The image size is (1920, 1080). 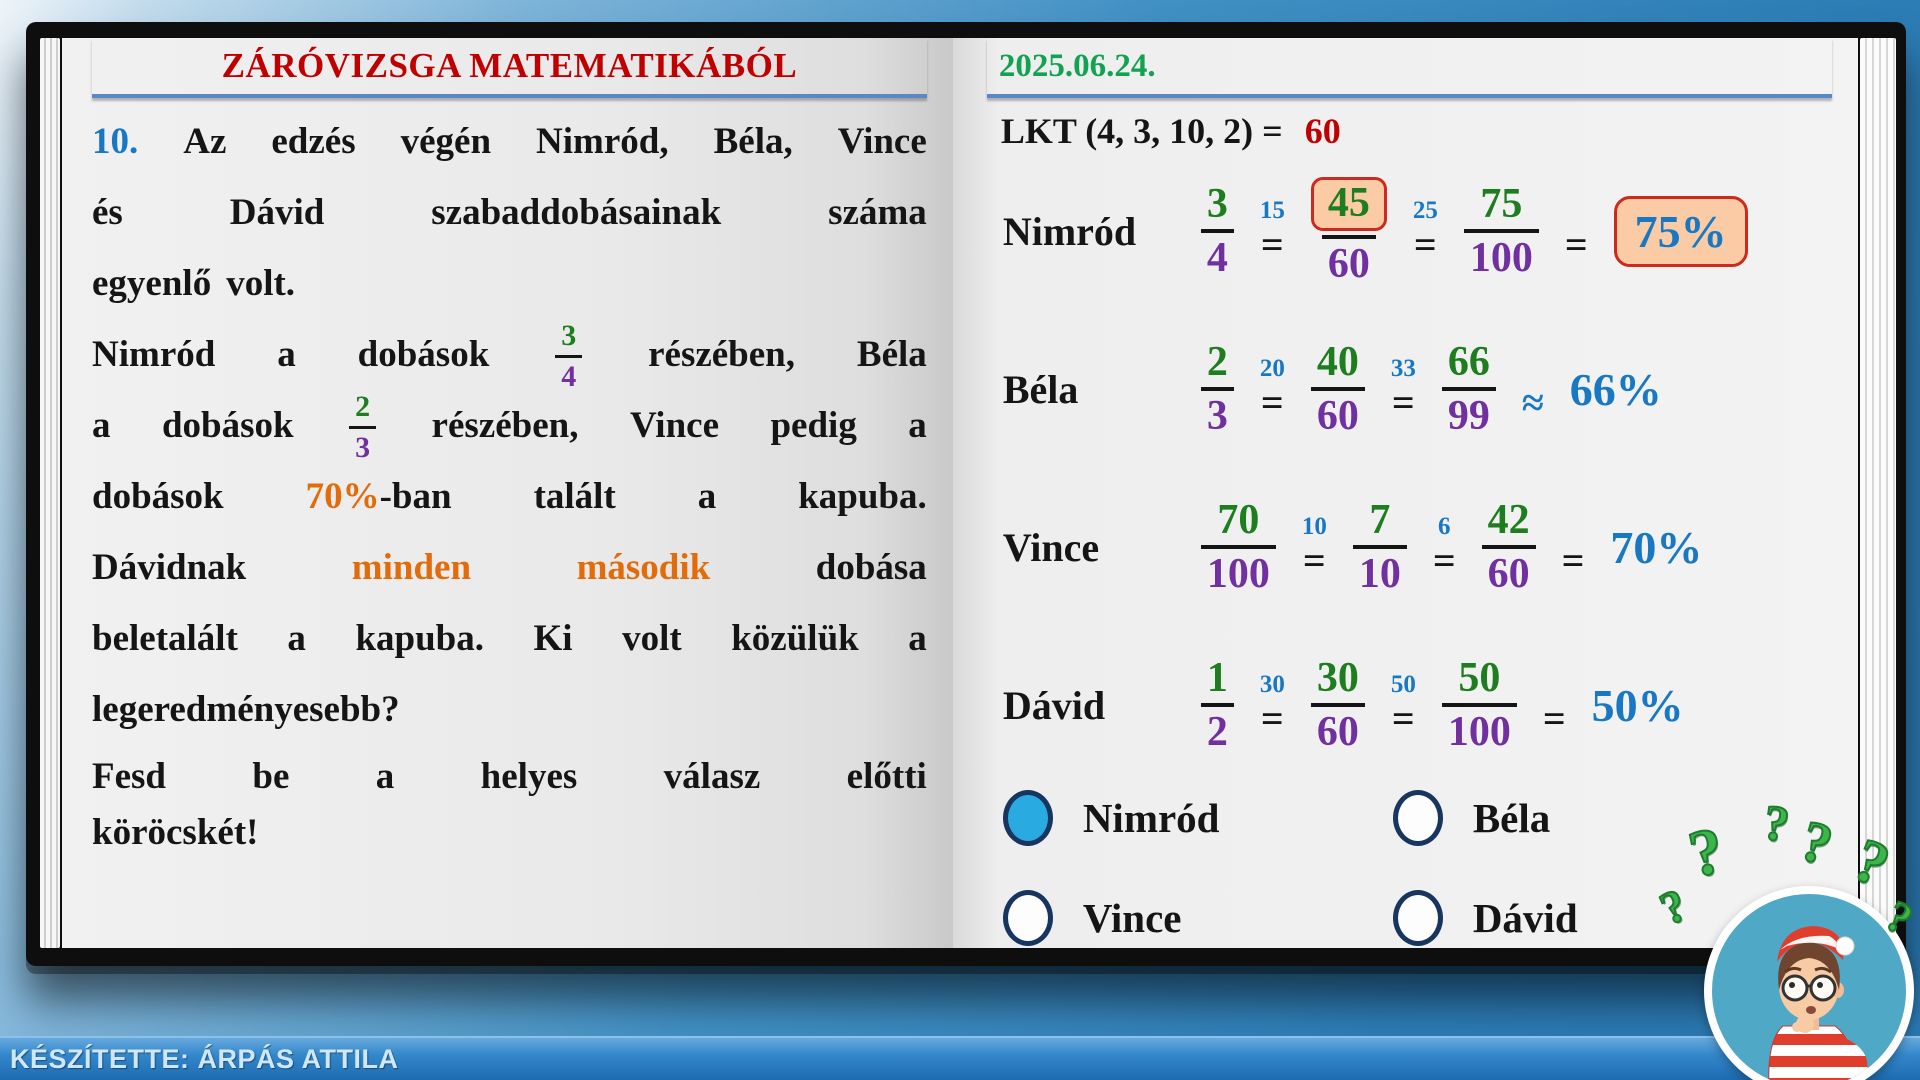 I want to click on radio-button-selected, so click(x=1027, y=818).